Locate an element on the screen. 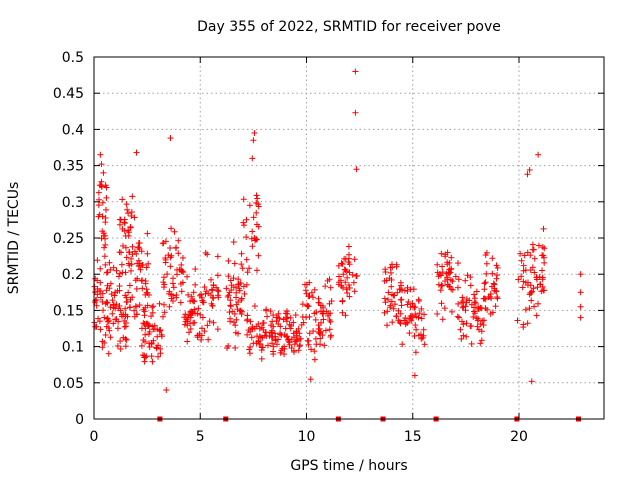  y-tick-label: 0.1 is located at coordinates (73, 348).